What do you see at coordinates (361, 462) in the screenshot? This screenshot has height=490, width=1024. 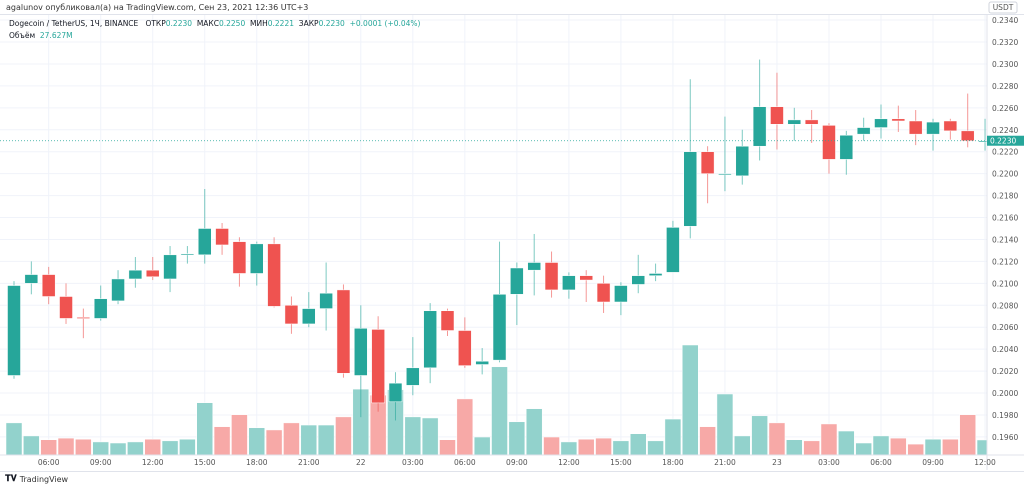 I see `time-tick-label: 22` at bounding box center [361, 462].